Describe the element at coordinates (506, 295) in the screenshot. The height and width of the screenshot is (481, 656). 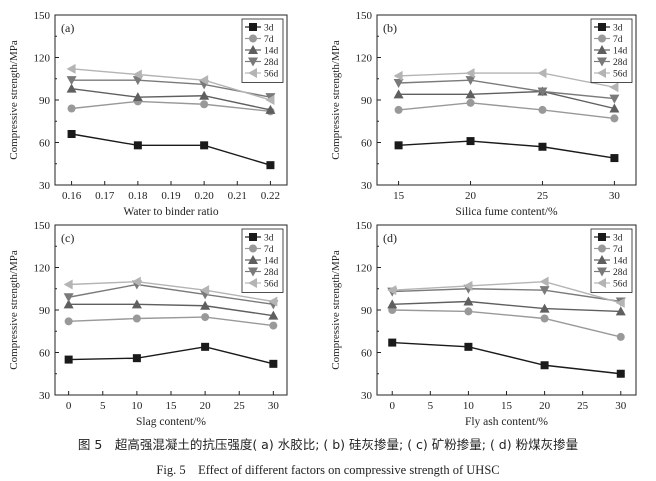
I see `series-line-28d` at that location.